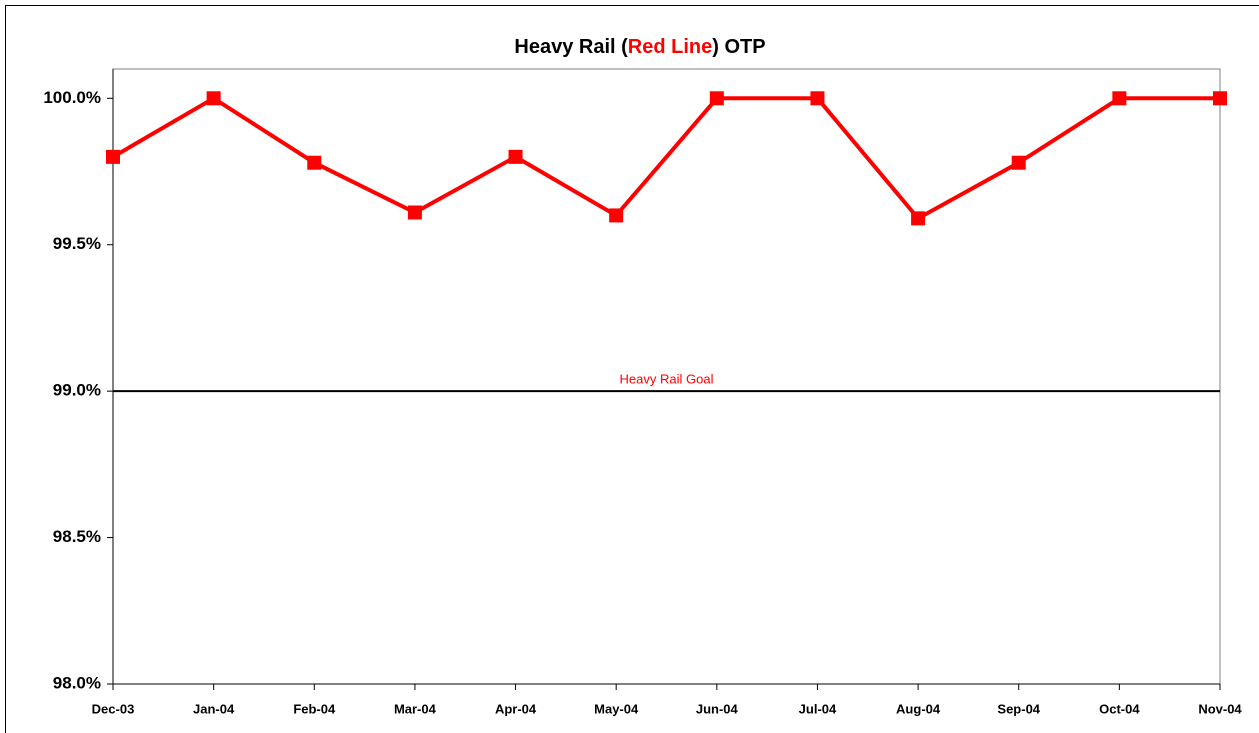 The height and width of the screenshot is (733, 1259). What do you see at coordinates (516, 708) in the screenshot?
I see `x-tick-label: Apr-04` at bounding box center [516, 708].